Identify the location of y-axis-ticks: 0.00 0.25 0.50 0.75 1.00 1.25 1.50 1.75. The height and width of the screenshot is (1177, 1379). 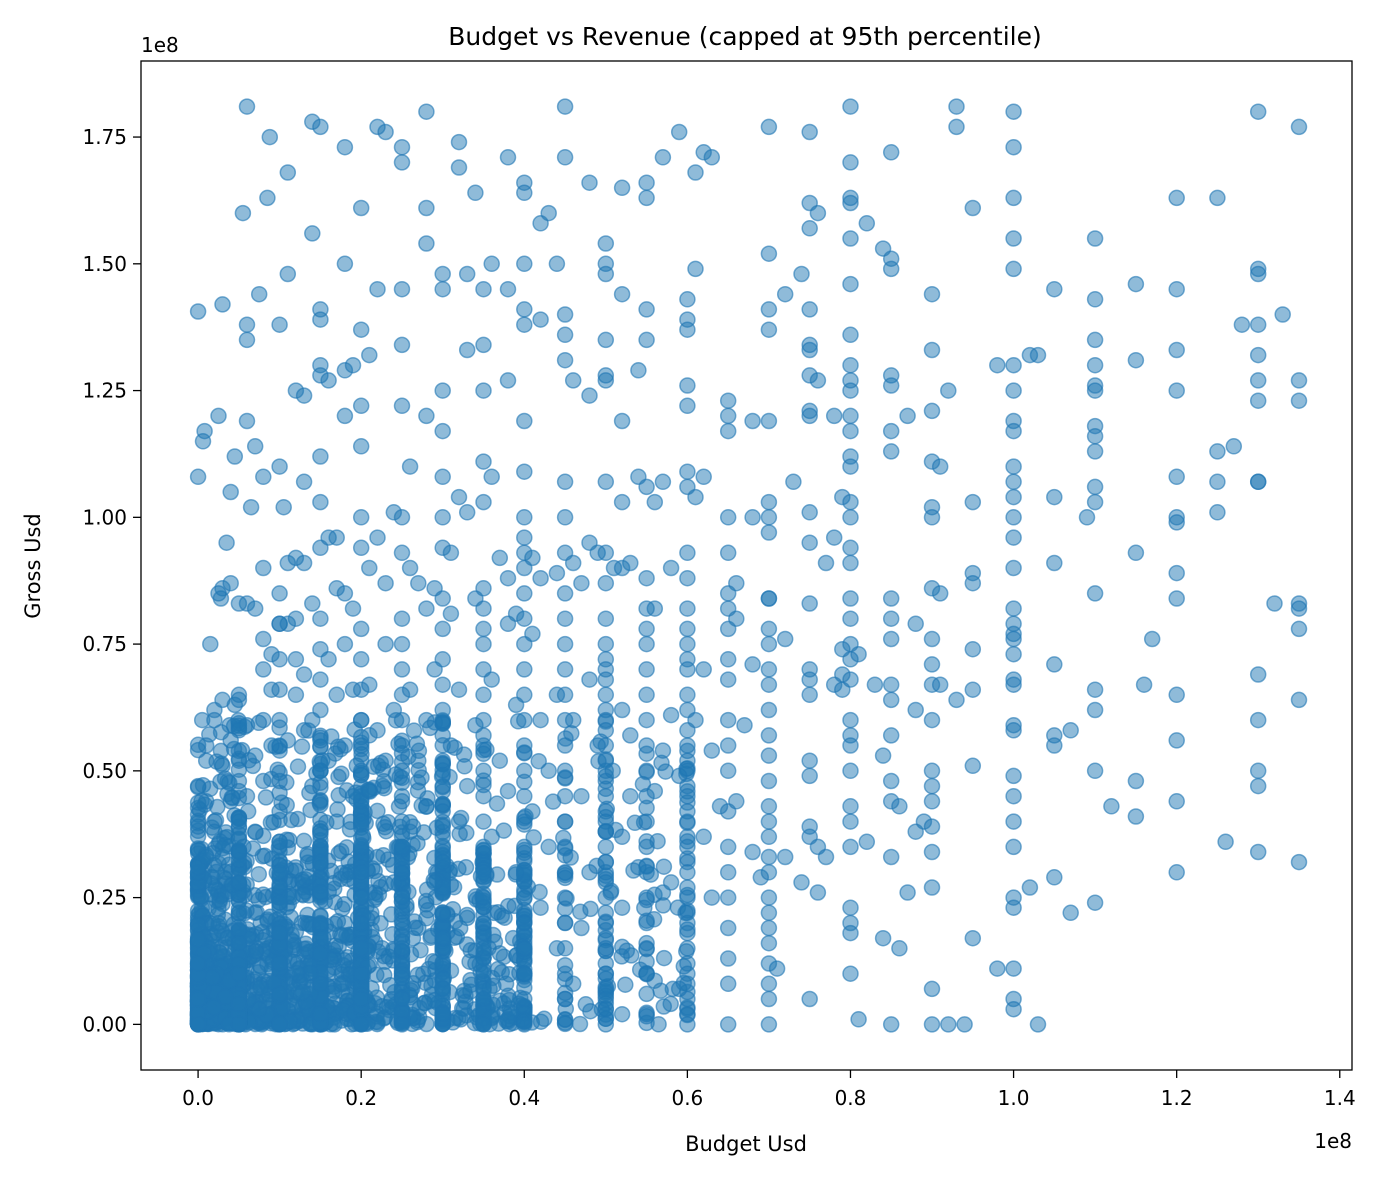
(111, 580).